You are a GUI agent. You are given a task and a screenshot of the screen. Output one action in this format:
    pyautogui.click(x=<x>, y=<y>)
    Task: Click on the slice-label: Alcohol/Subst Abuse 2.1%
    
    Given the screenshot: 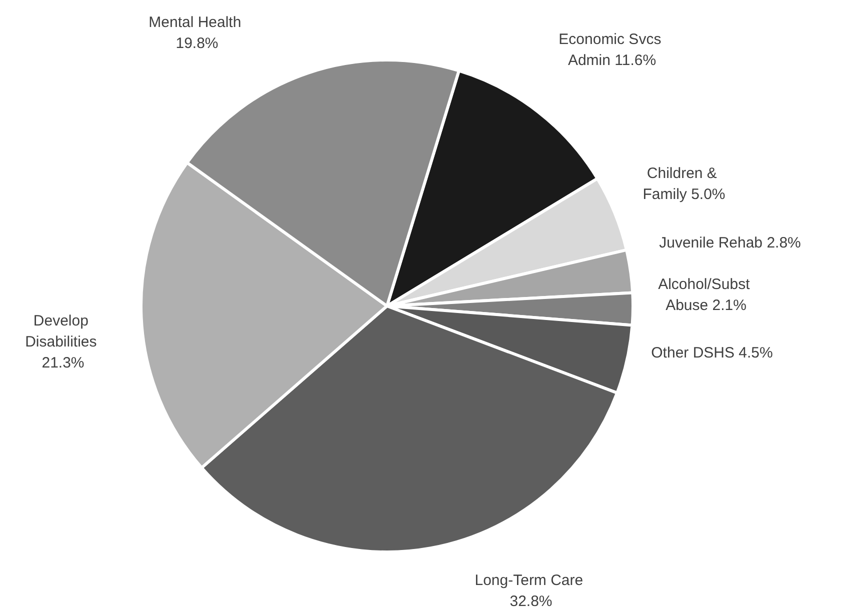 What is the action you would take?
    pyautogui.click(x=706, y=295)
    